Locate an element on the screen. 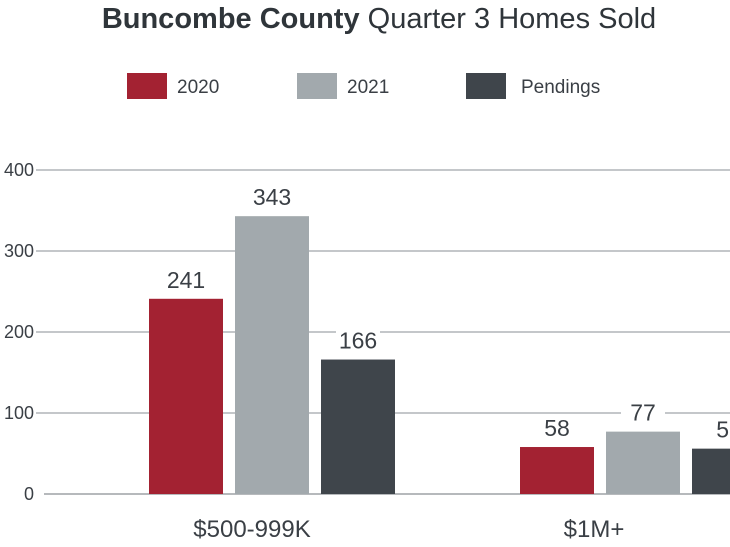  data-label-2021-500-999k: 343 is located at coordinates (272, 197).